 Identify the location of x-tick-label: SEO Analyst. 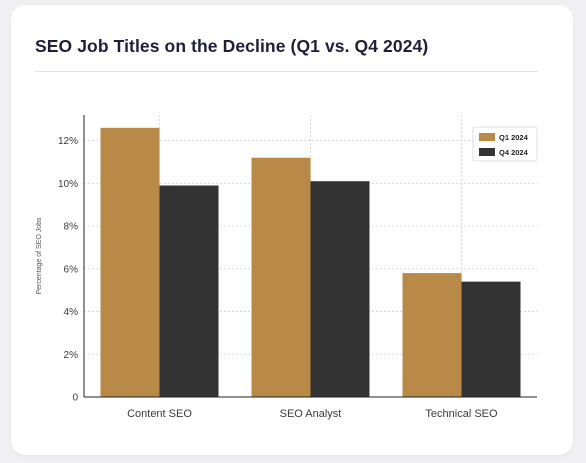
(311, 414).